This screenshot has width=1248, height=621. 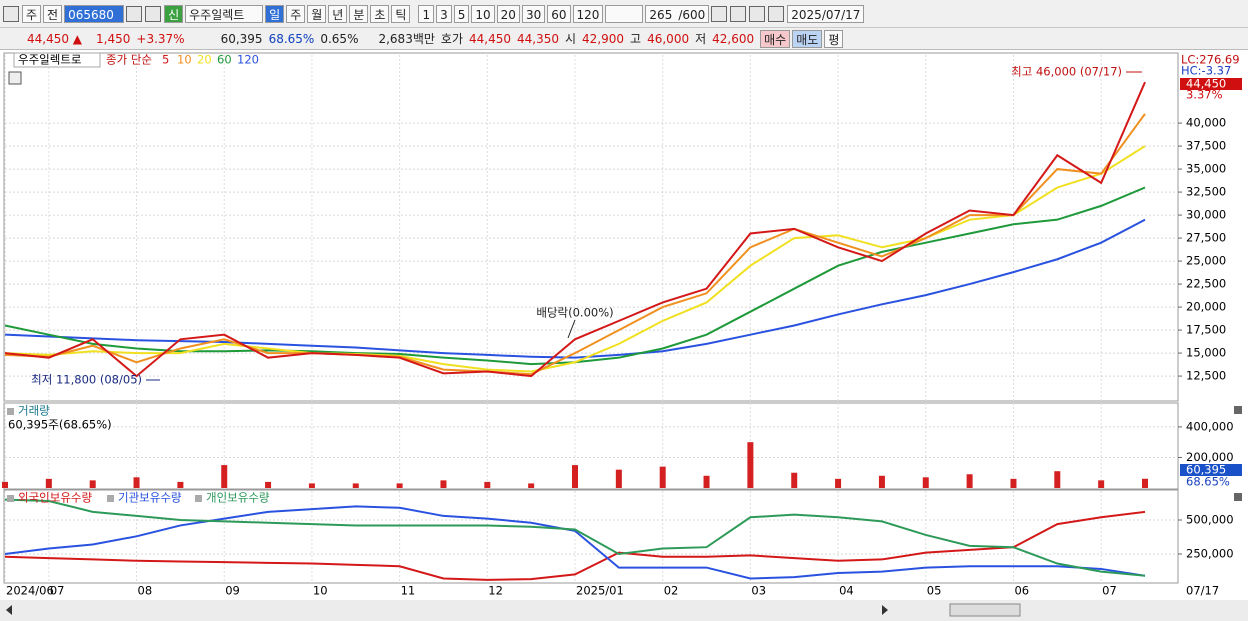 What do you see at coordinates (86, 380) in the screenshot?
I see `annotation: 최저 11,800 (08/05)` at bounding box center [86, 380].